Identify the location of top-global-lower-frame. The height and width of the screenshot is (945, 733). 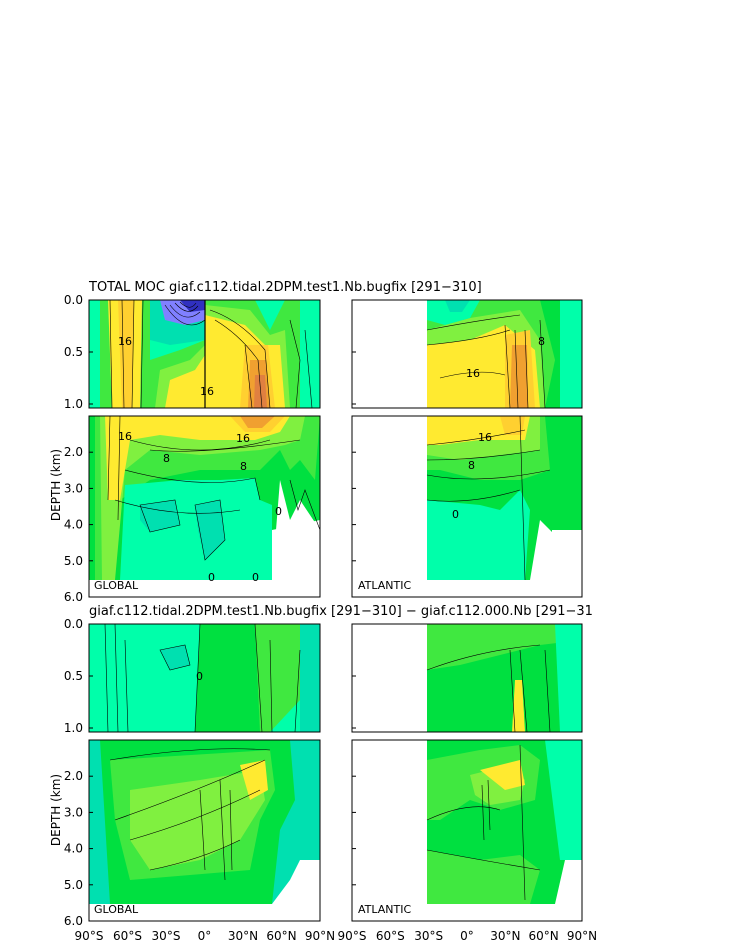
(204, 506).